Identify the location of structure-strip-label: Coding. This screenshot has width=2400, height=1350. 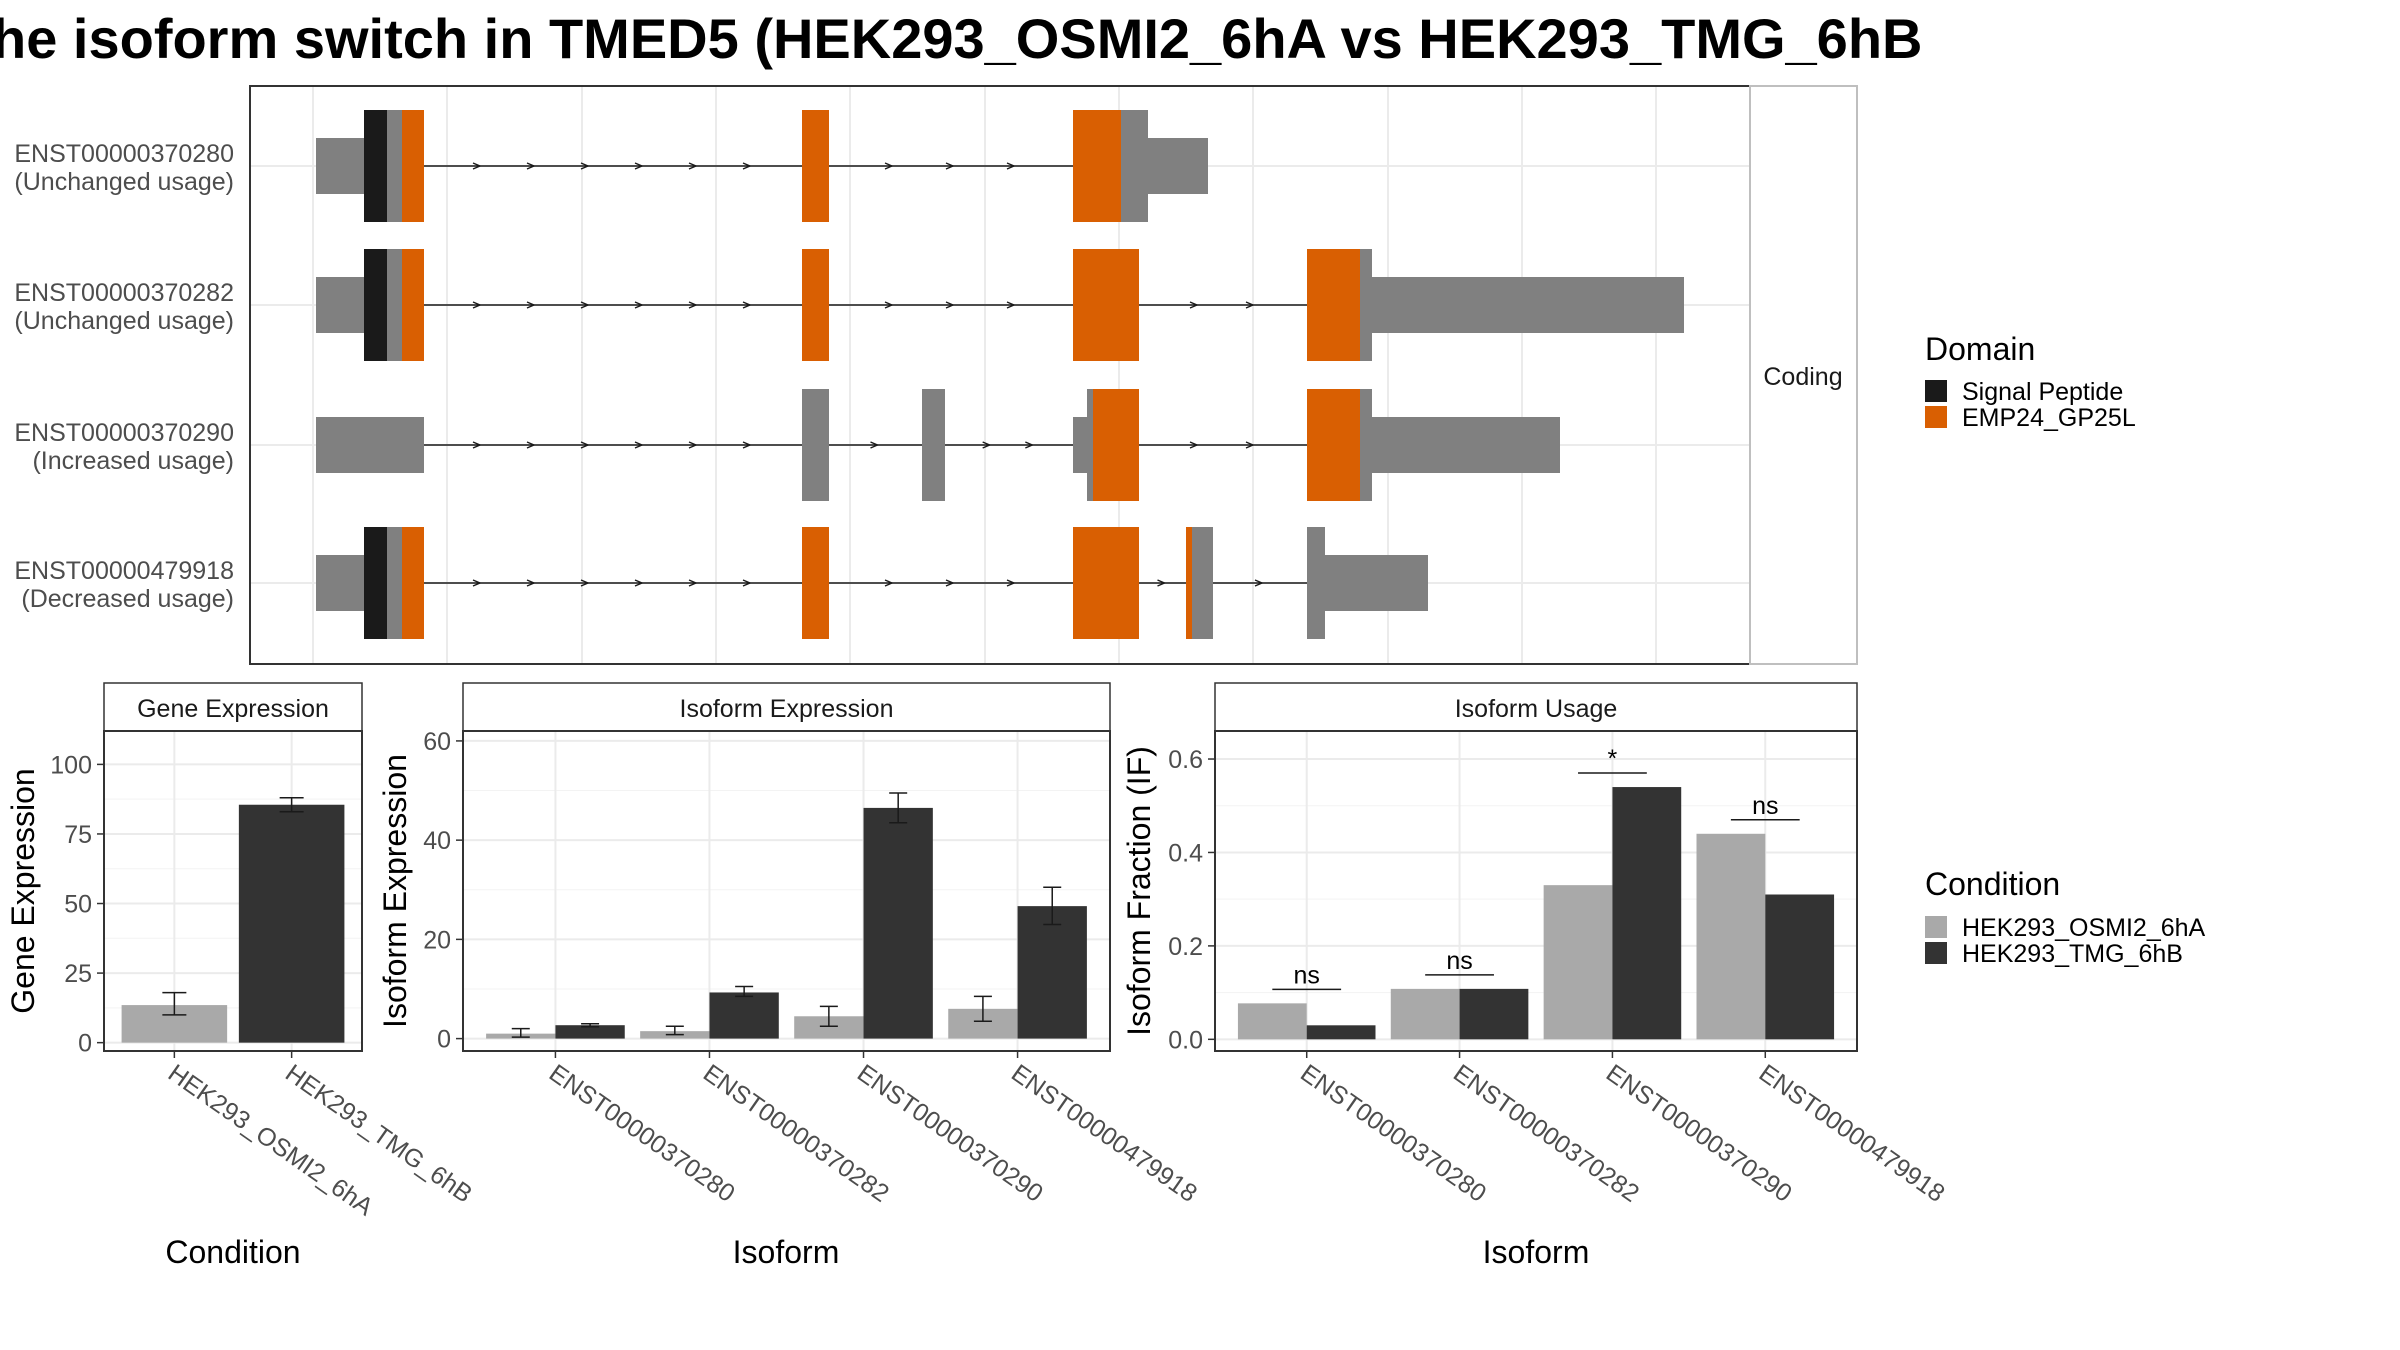
(1802, 377).